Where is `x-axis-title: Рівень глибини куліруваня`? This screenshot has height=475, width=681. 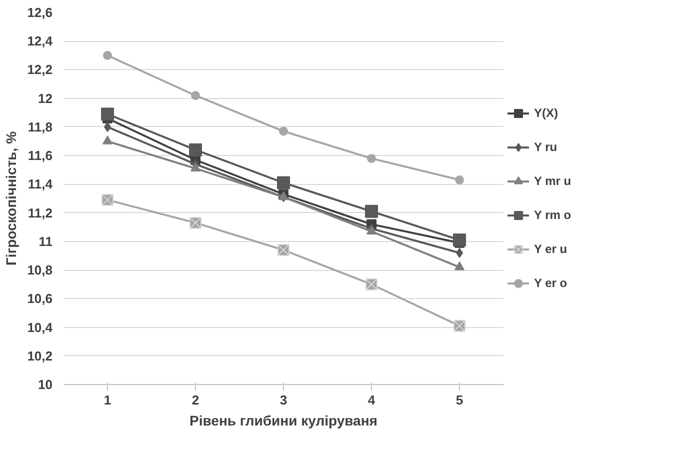
x-axis-title: Рівень глибини куліруваня is located at coordinates (284, 420).